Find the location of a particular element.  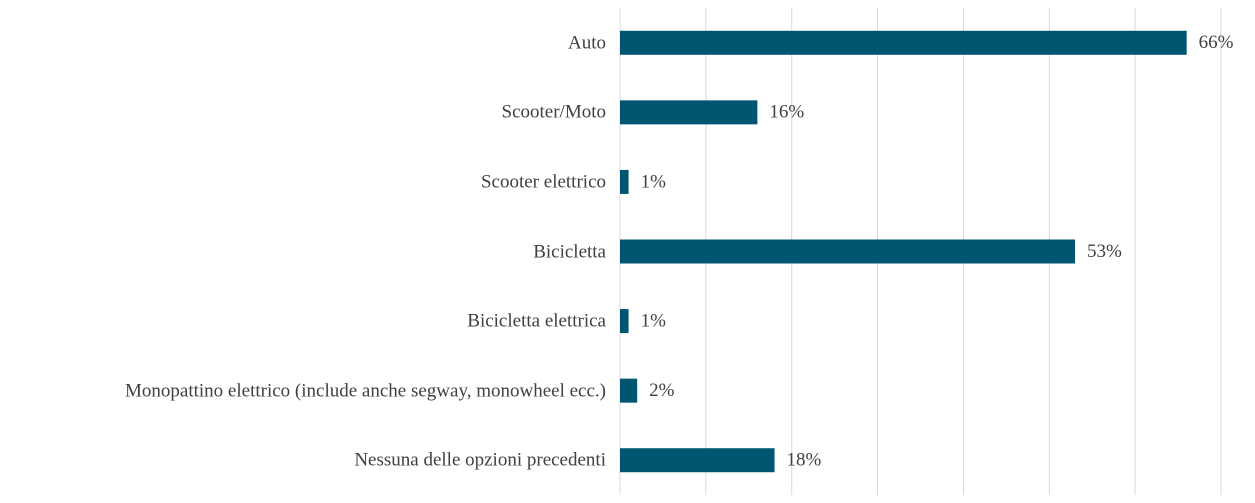

category-label: Scooter elettrico is located at coordinates (543, 182).